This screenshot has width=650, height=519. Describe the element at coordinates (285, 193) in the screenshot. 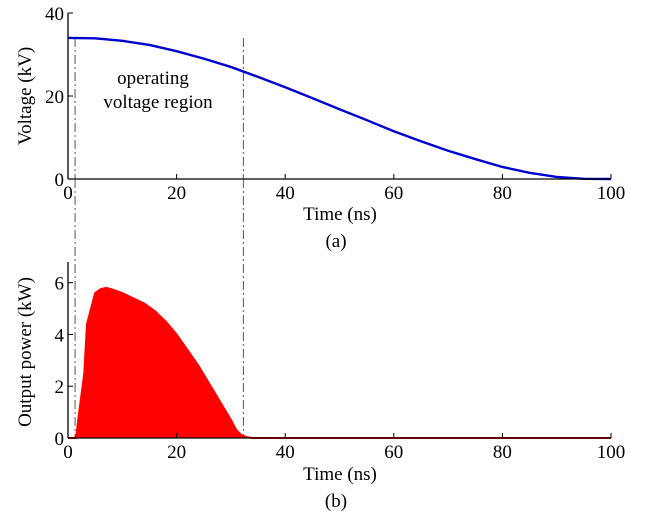

I see `voltage-x-tick-label: 40` at that location.